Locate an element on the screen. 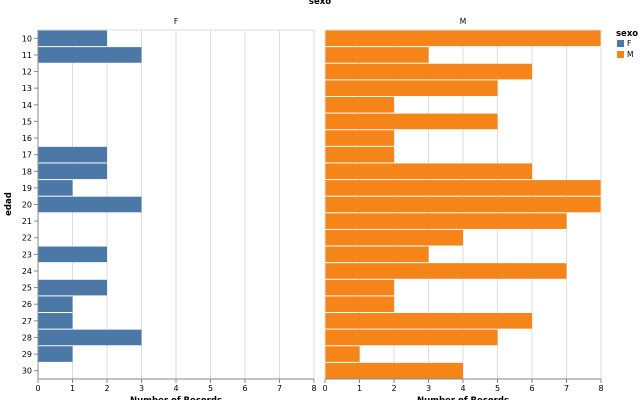 The height and width of the screenshot is (404, 640). y-tick-label: 22 is located at coordinates (27, 238).